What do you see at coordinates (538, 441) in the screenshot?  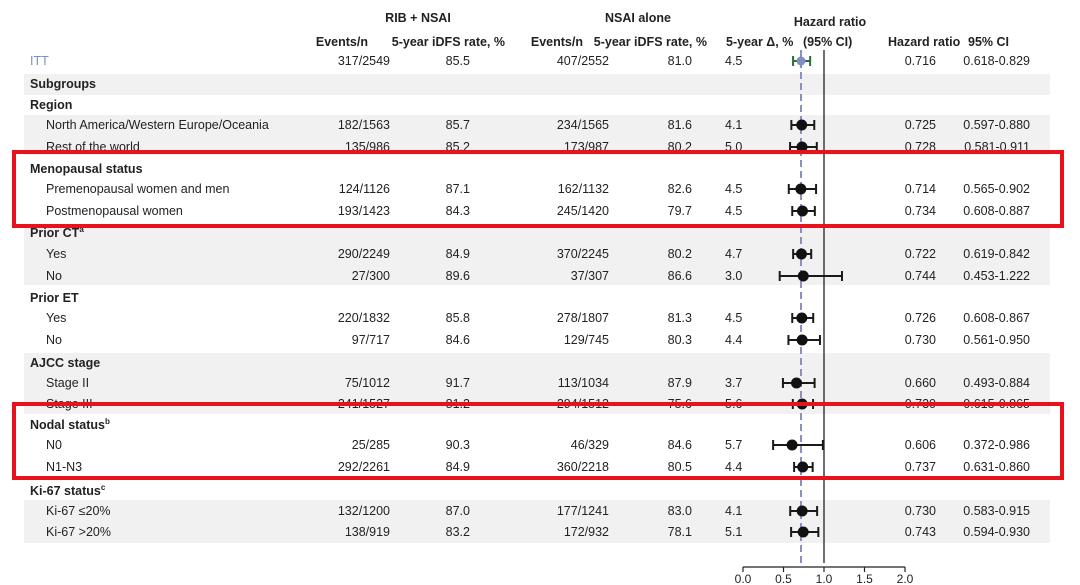 I see `highlight-box-nodal` at bounding box center [538, 441].